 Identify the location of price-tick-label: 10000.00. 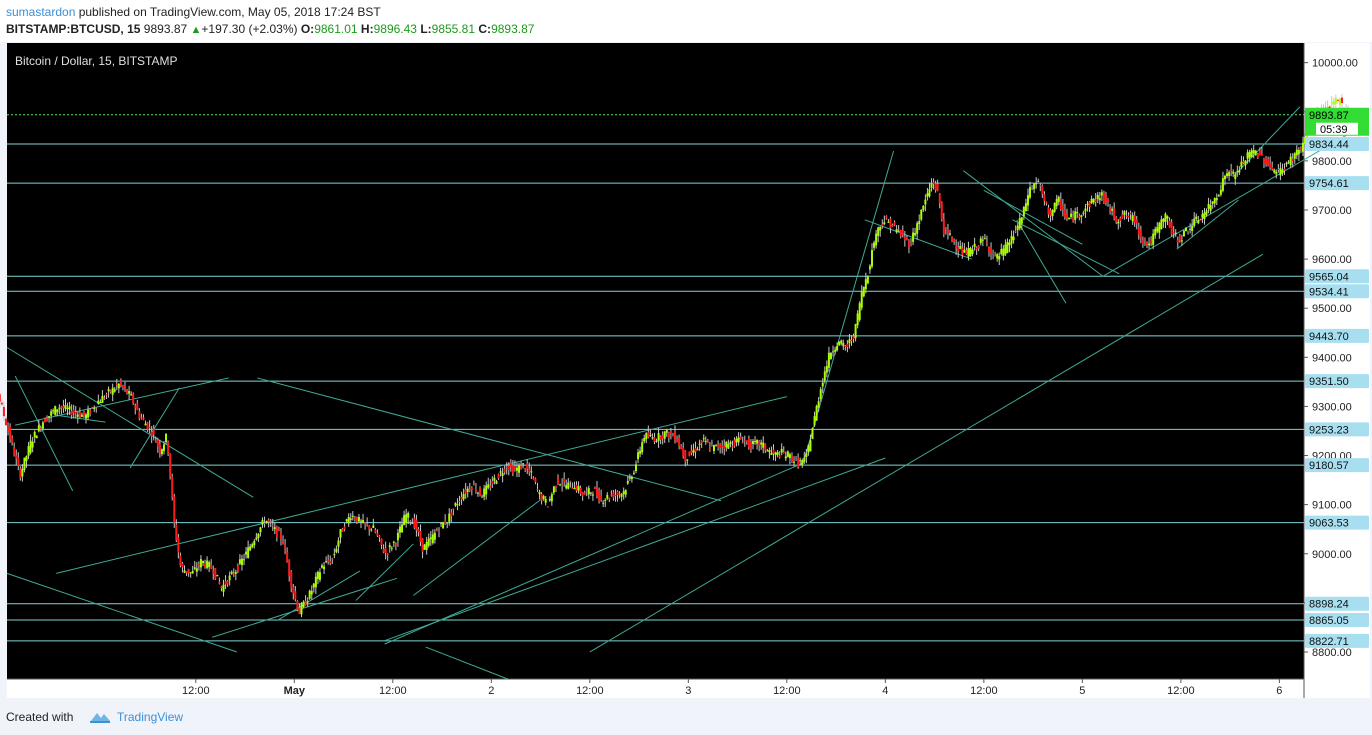
(1335, 64).